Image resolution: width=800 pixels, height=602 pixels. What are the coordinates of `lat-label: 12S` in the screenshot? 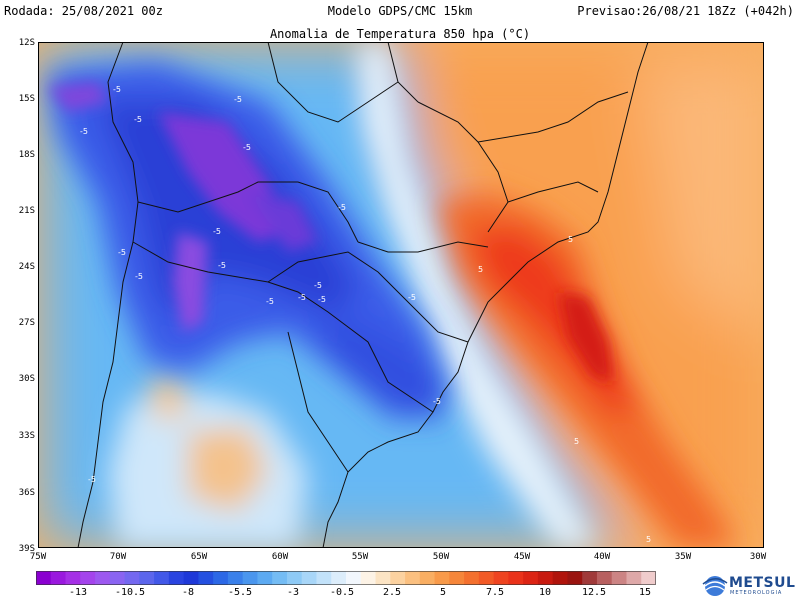 It's located at (26, 43).